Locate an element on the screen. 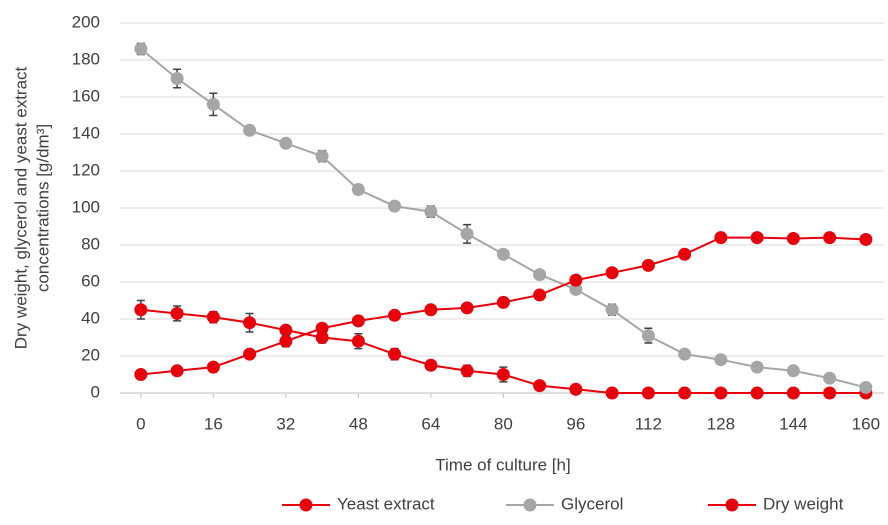 The height and width of the screenshot is (525, 888). x-tick-label: 160 is located at coordinates (866, 423).